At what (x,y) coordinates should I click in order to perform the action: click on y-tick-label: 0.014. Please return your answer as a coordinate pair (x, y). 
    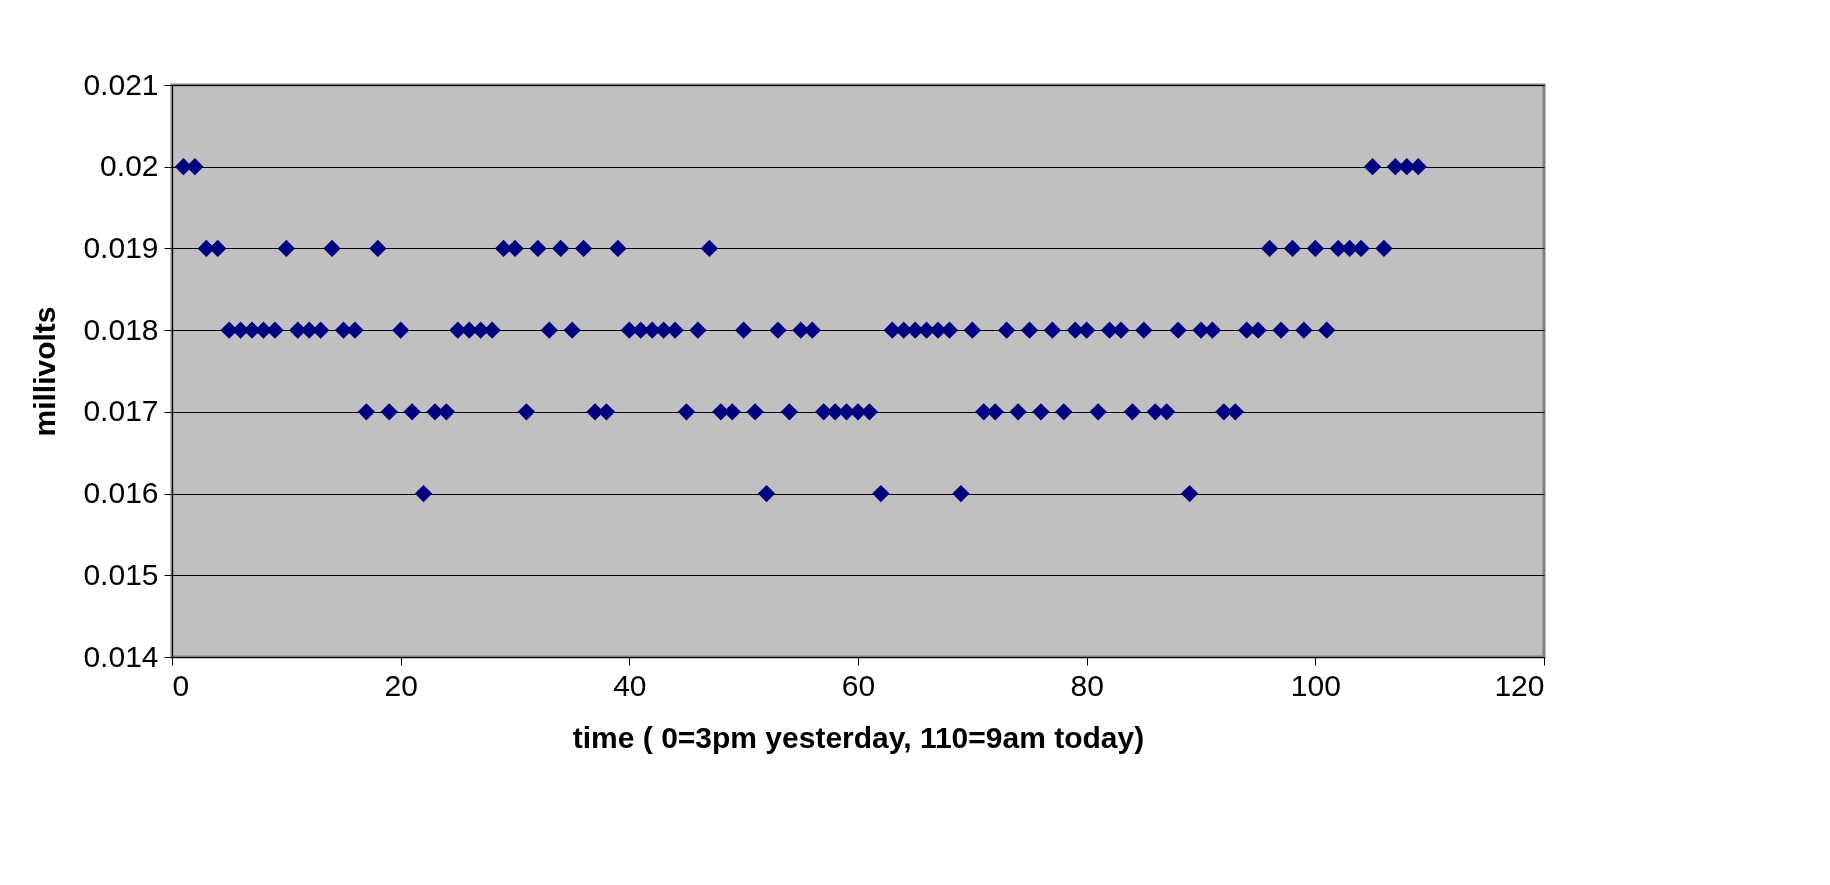
    Looking at the image, I should click on (121, 656).